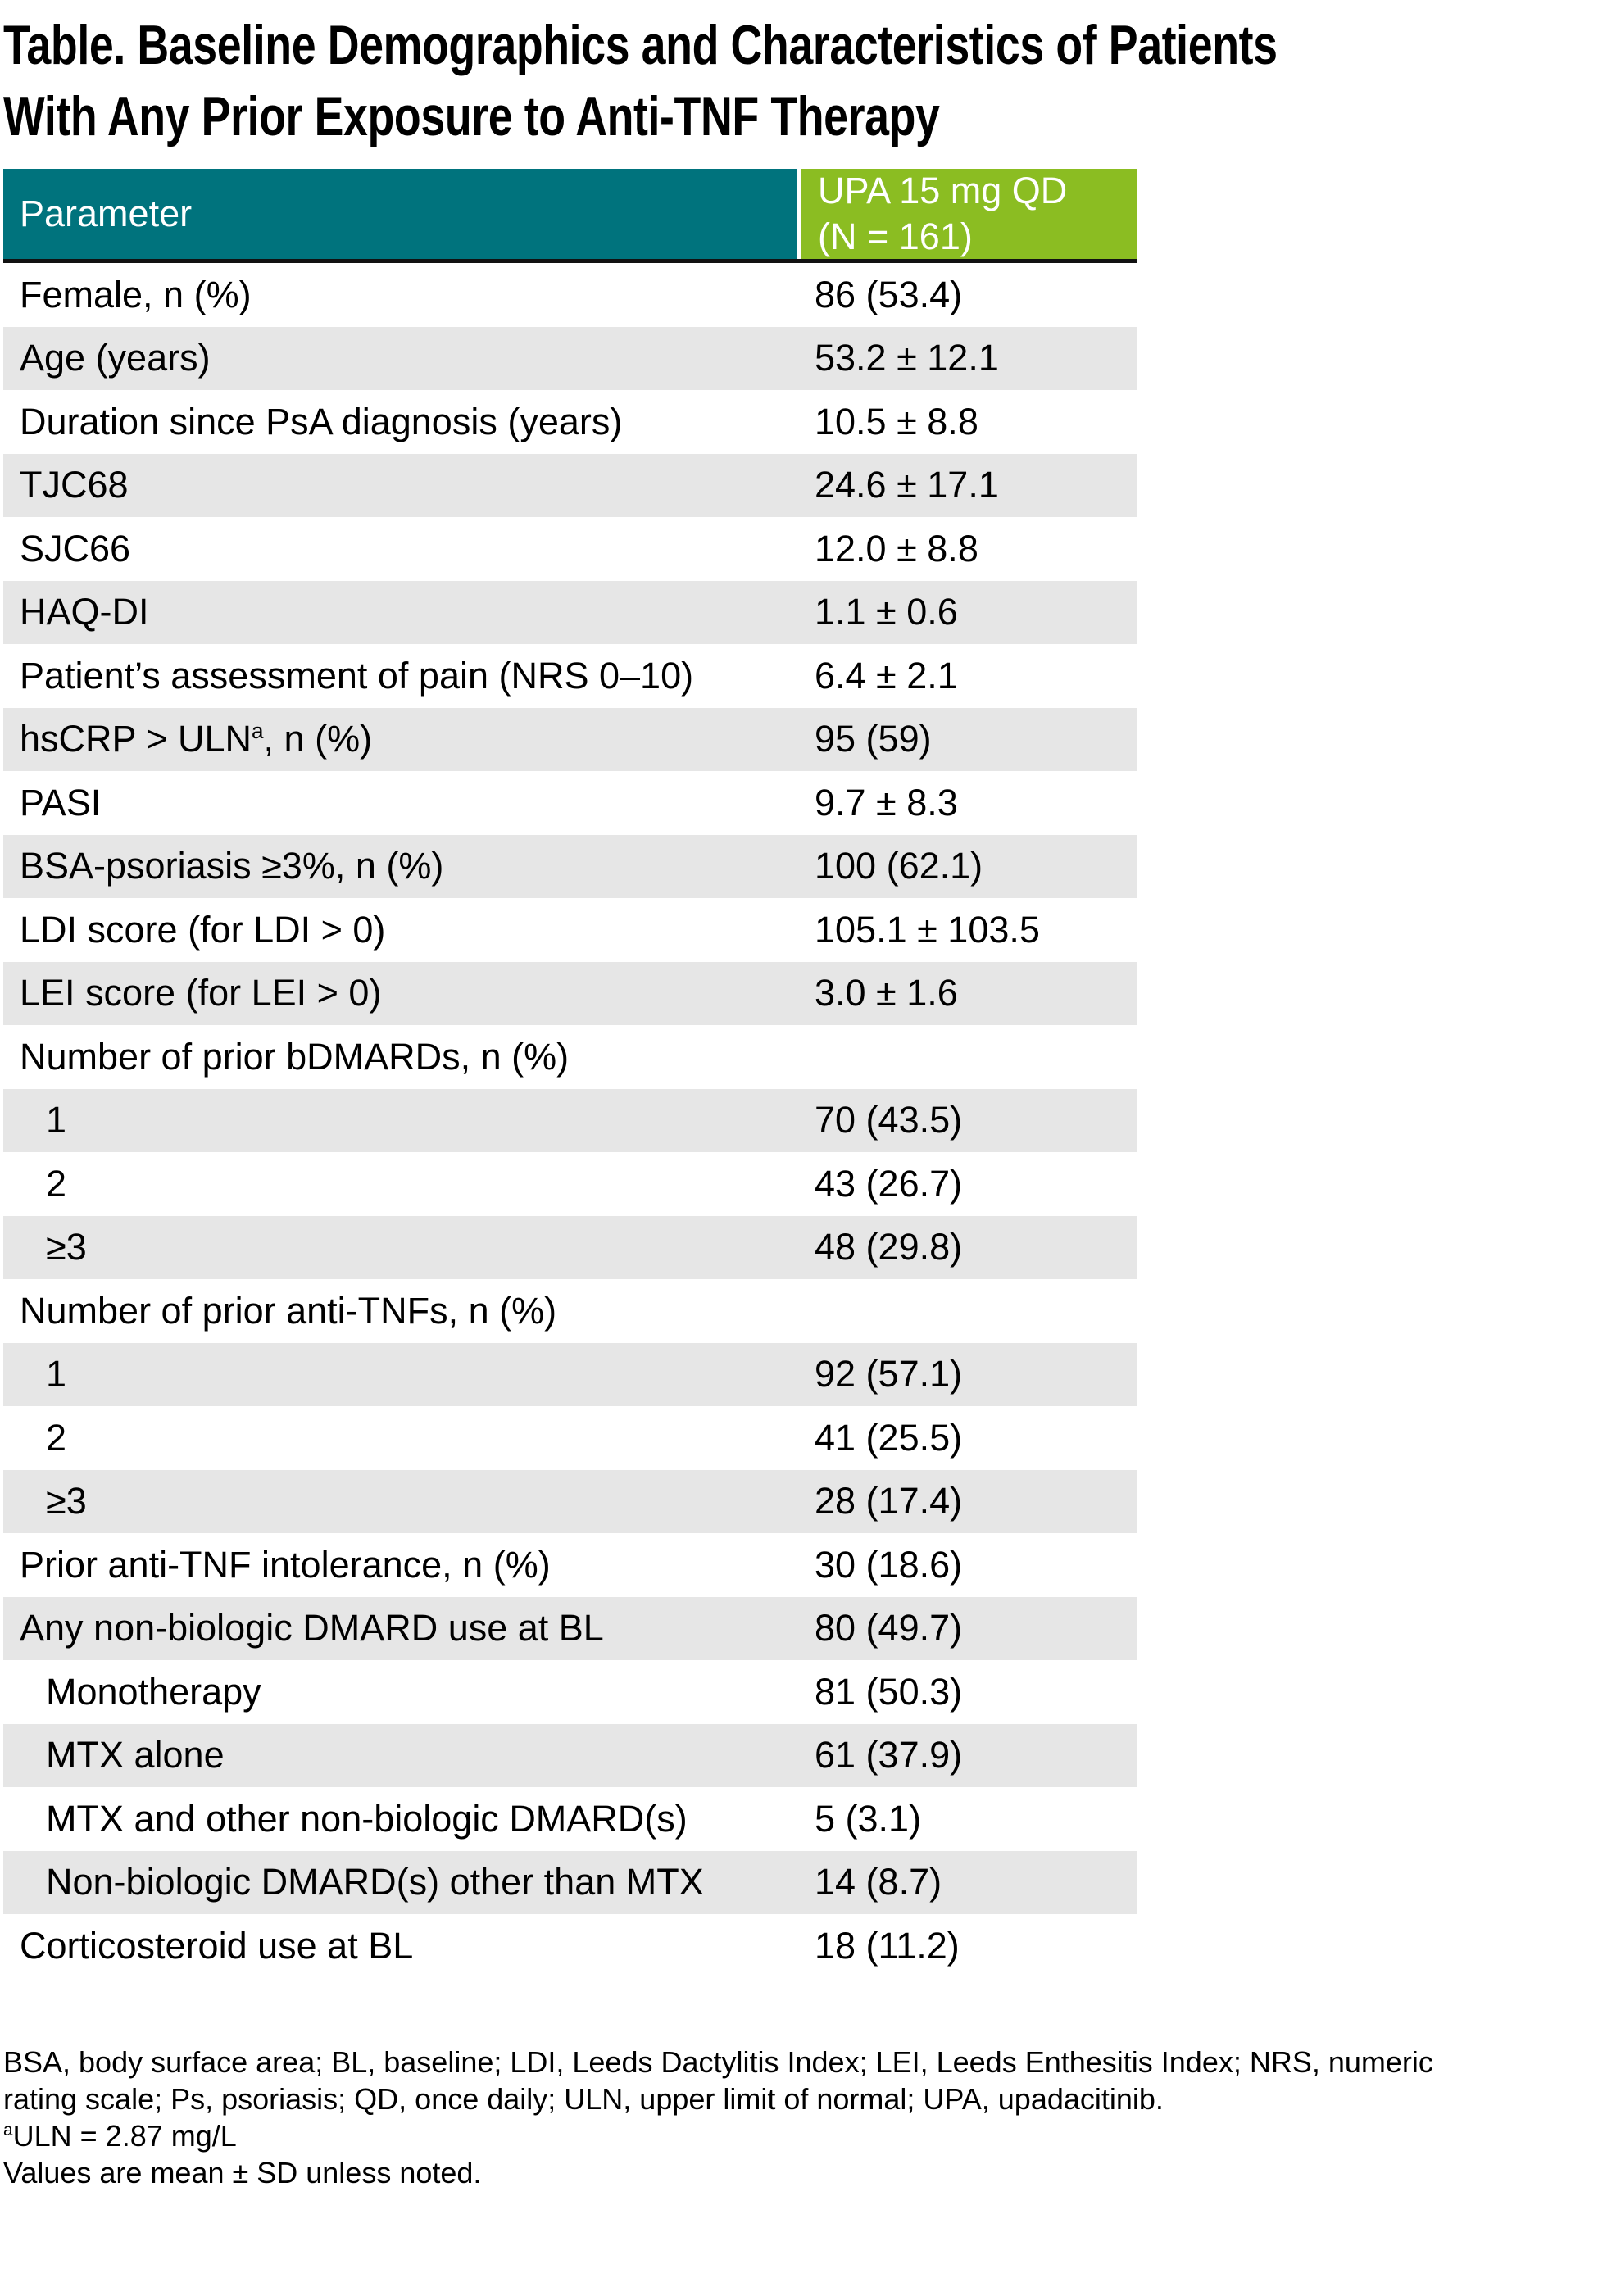 Image resolution: width=1598 pixels, height=2296 pixels. I want to click on column-header-upa-15mg: UPA 15 mg QD (N = 161), so click(969, 214).